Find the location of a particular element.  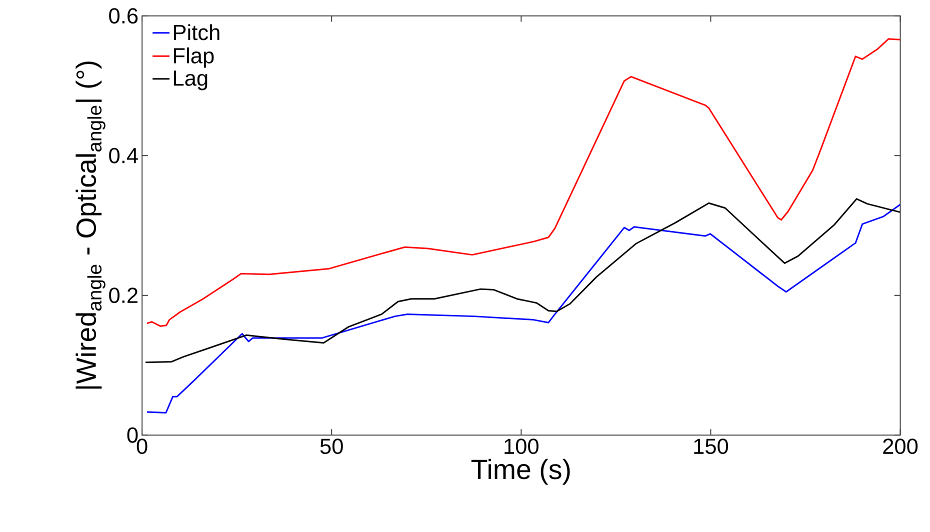

x-tick-label: 150 is located at coordinates (711, 446).